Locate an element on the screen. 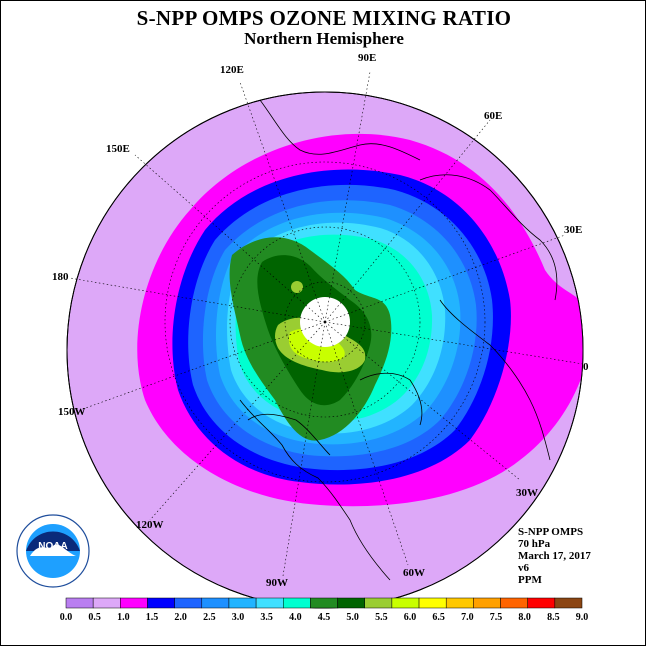 The height and width of the screenshot is (648, 648). info-date: March 17, 2017 is located at coordinates (554, 556).